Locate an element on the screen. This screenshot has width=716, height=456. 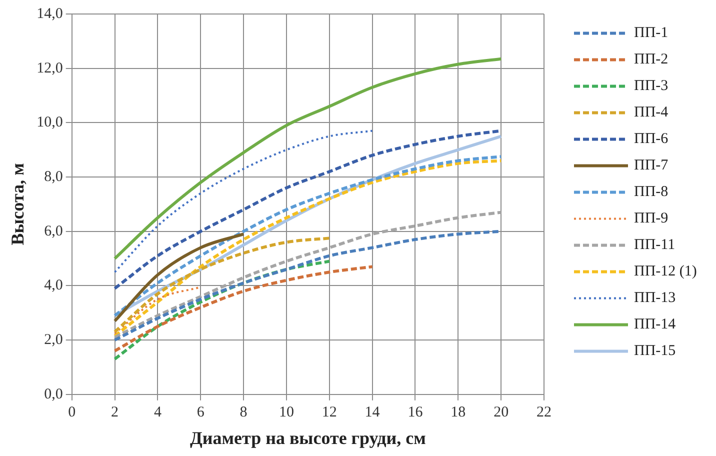
y-axis-title: Высота, м is located at coordinates (17, 204).